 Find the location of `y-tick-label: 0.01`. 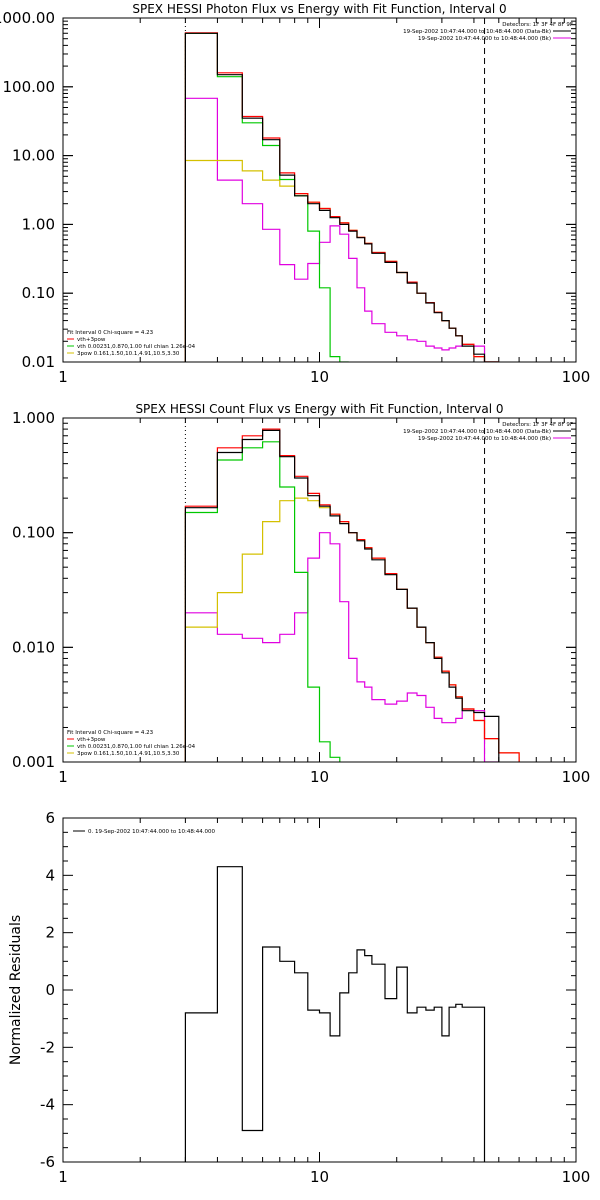

y-tick-label: 0.01 is located at coordinates (38, 362).